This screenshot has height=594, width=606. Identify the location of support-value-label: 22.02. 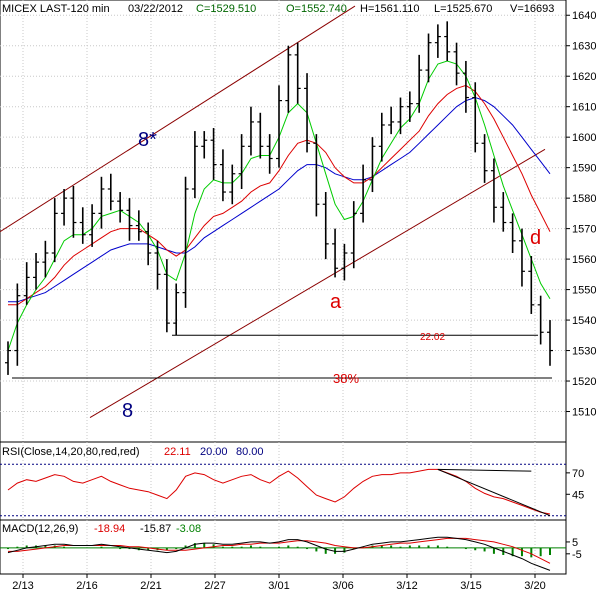
(432, 337).